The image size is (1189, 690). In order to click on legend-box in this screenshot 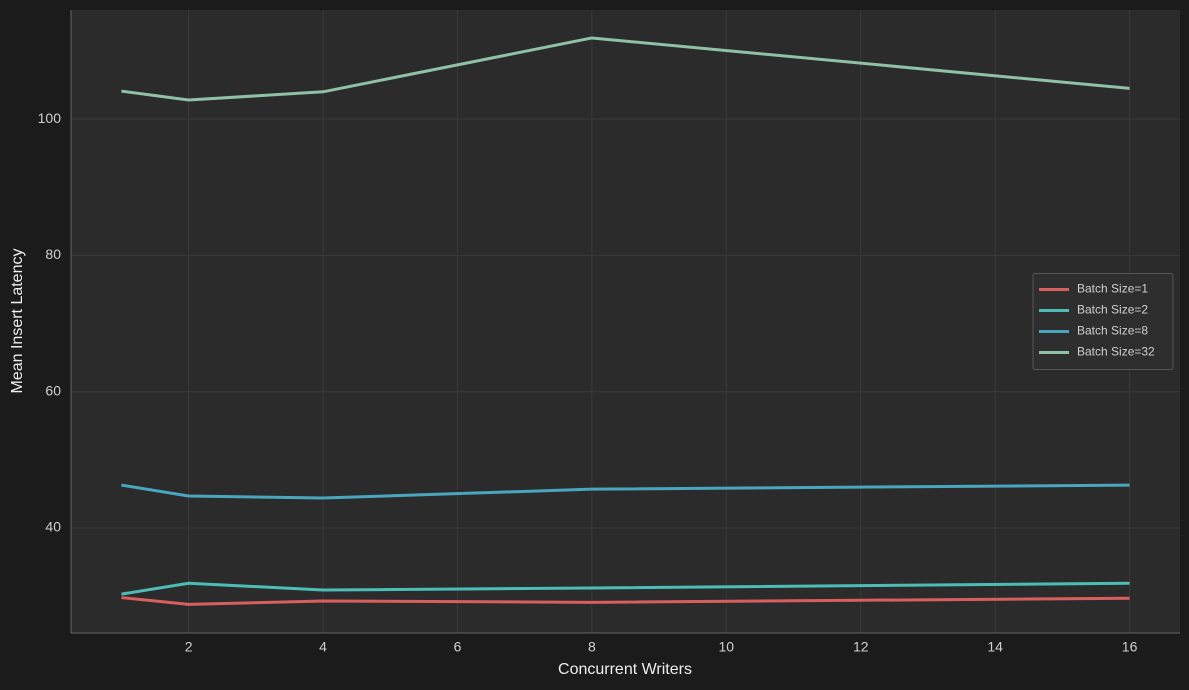, I will do `click(1103, 321)`.